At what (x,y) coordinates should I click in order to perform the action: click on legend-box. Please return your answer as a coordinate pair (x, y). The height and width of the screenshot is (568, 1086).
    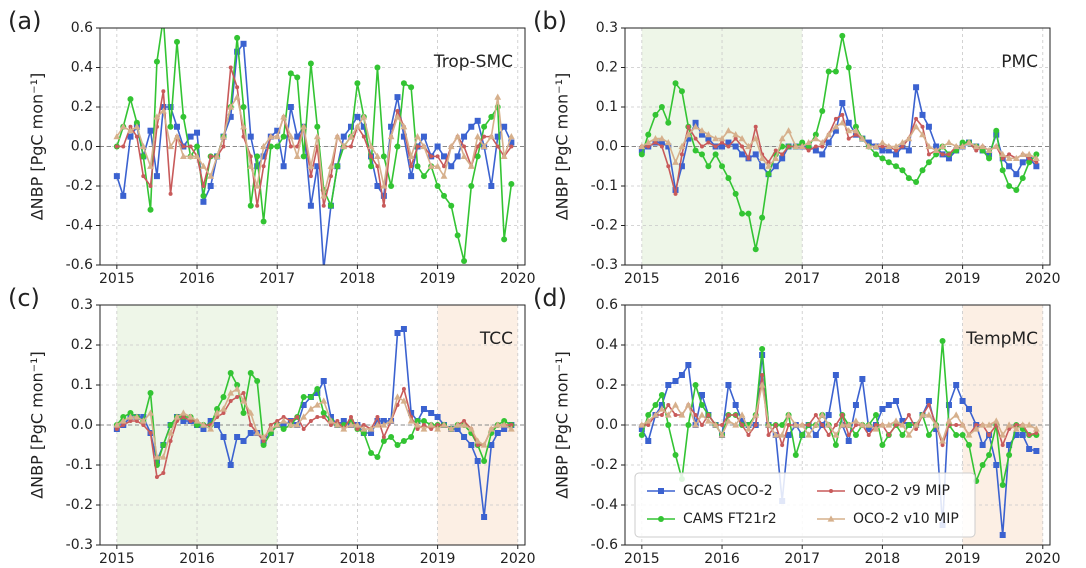
    Looking at the image, I should click on (805, 505).